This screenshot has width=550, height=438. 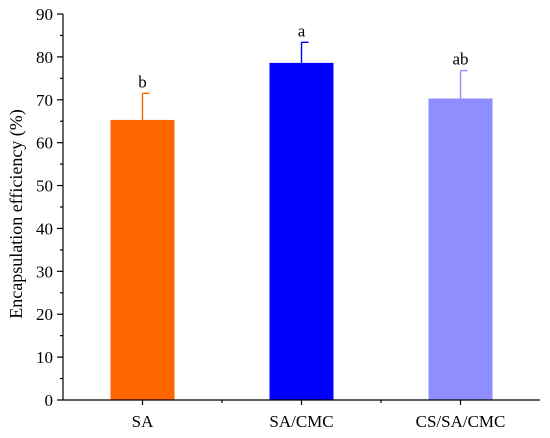 I want to click on y-tick-label: 30, so click(x=44, y=271).